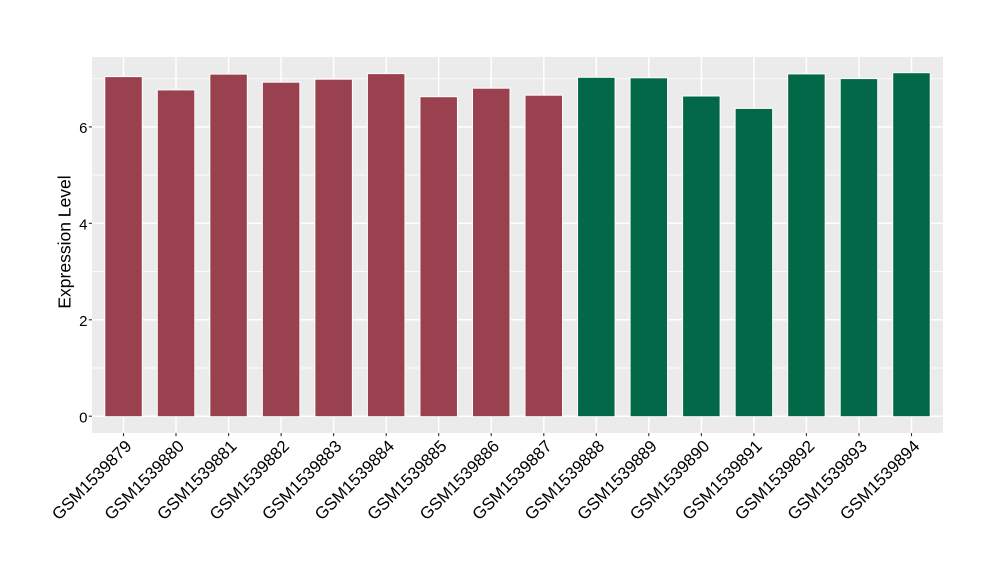 This screenshot has height=580, width=1000. Describe the element at coordinates (83, 321) in the screenshot. I see `svg-text: 2` at that location.